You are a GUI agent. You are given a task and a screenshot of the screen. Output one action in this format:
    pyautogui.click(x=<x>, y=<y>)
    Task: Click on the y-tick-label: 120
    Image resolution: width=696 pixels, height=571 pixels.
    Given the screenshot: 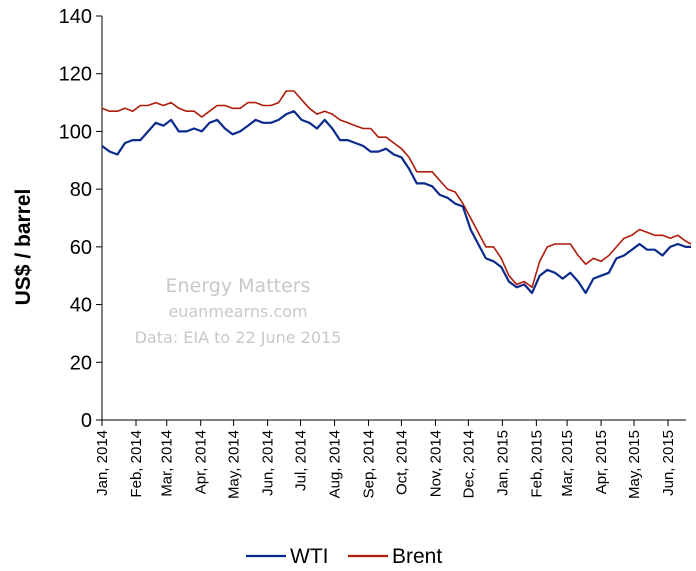 What is the action you would take?
    pyautogui.click(x=75, y=75)
    